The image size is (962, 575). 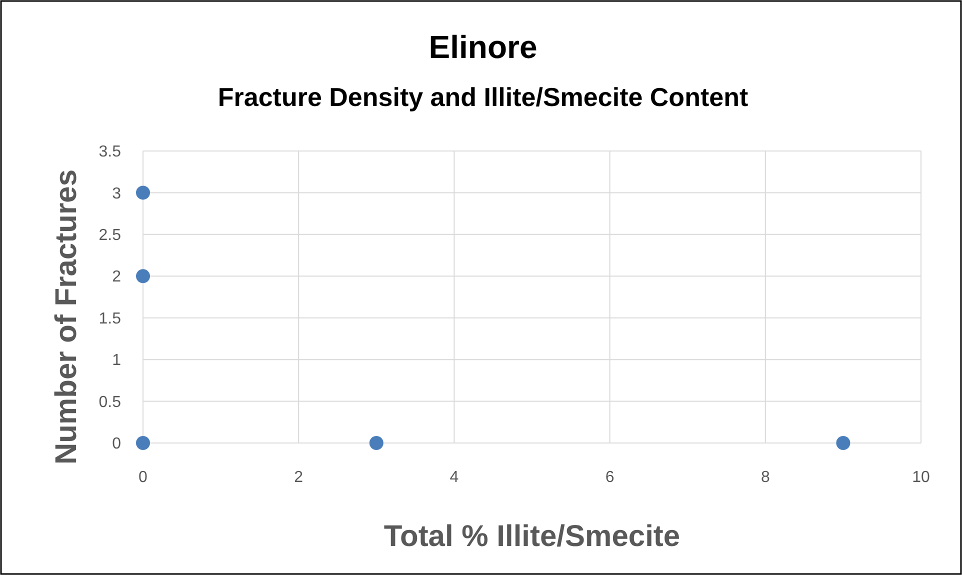 What do you see at coordinates (117, 444) in the screenshot?
I see `y-tick-label: 0` at bounding box center [117, 444].